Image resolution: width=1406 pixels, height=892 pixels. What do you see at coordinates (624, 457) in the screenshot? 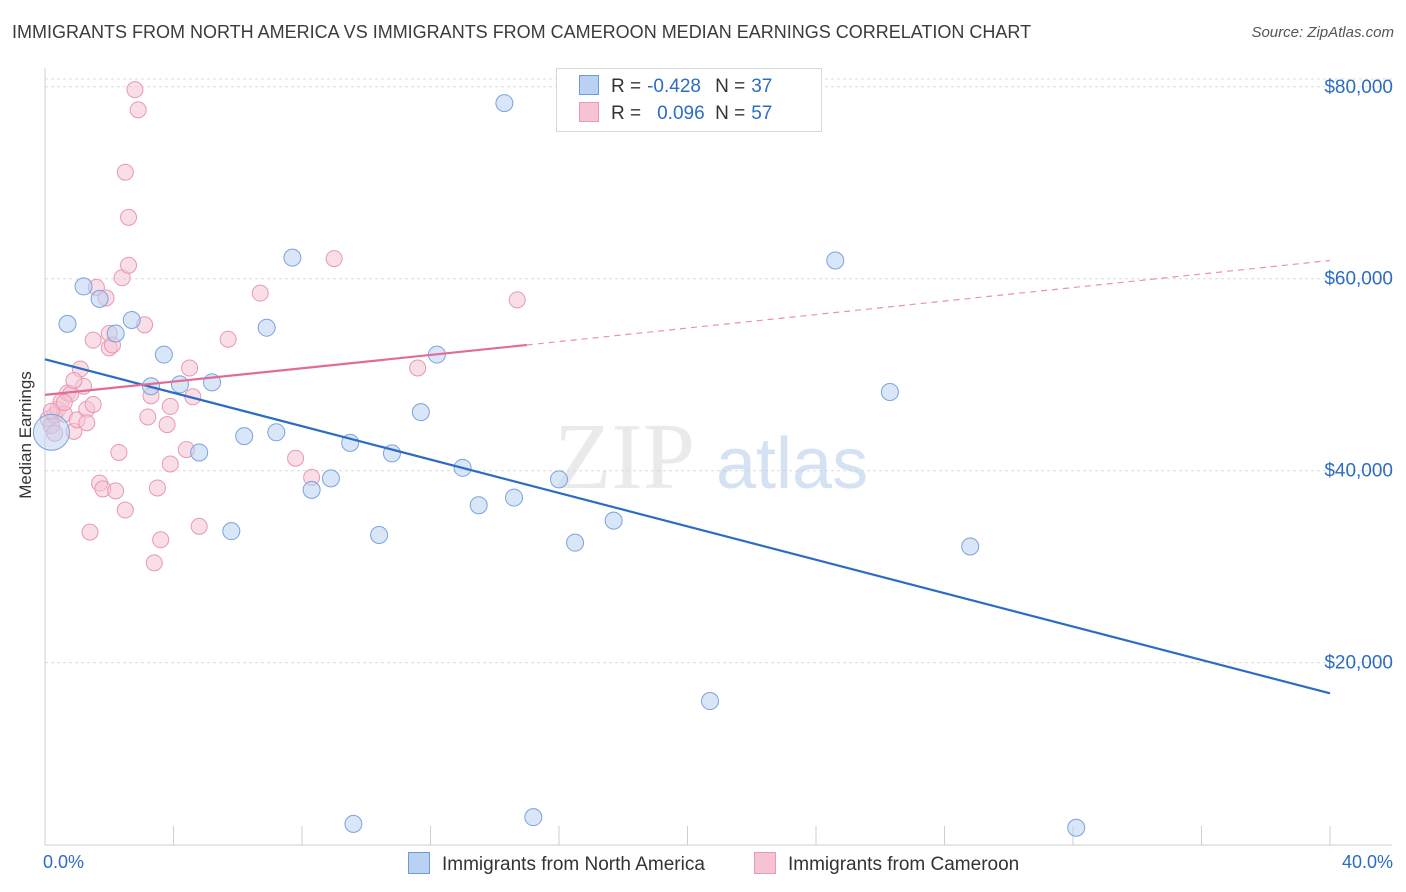
I see `watermark-zip: ZIP` at bounding box center [624, 457].